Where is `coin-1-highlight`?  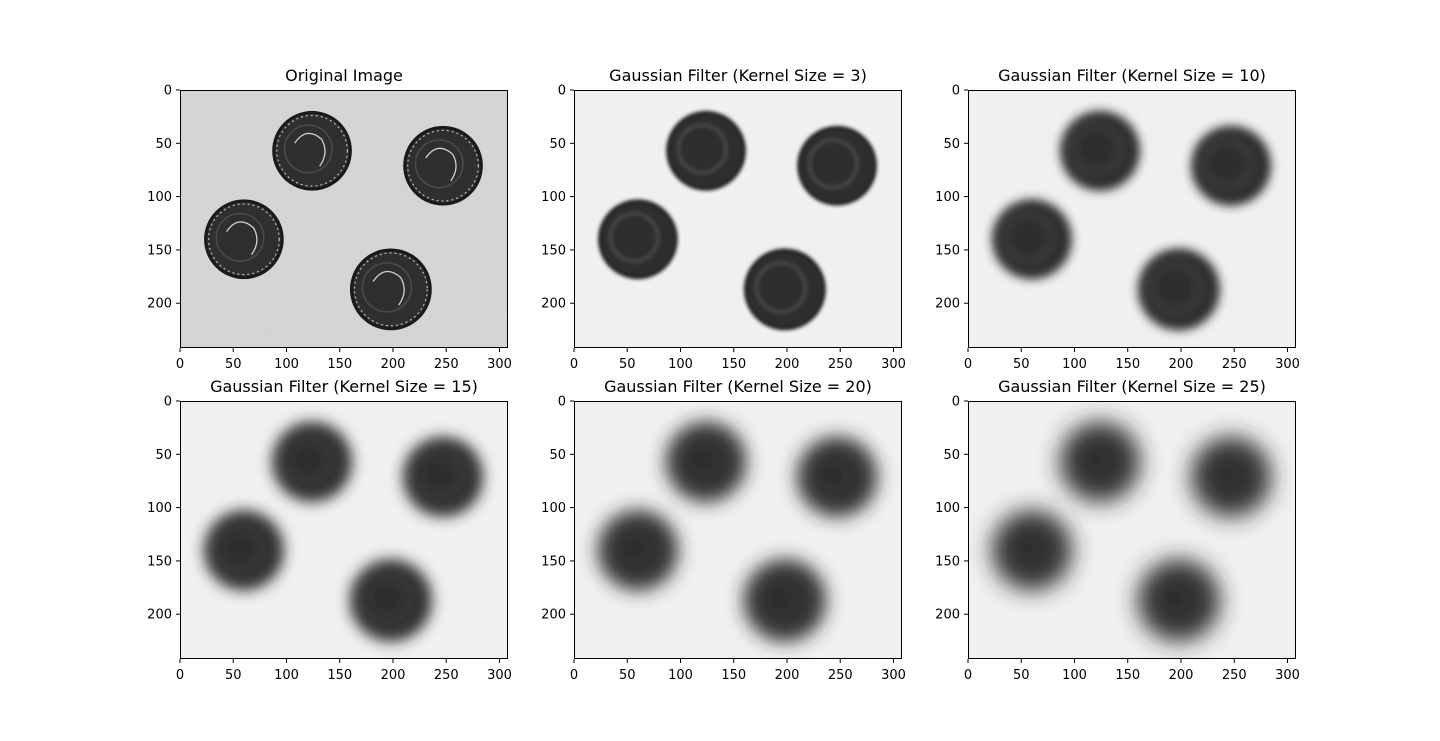 coin-1-highlight is located at coordinates (310, 149).